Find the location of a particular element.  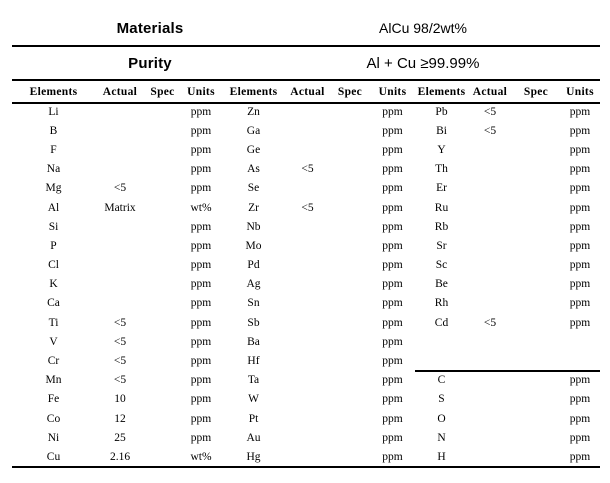

element-symbol: Na is located at coordinates (53, 169).